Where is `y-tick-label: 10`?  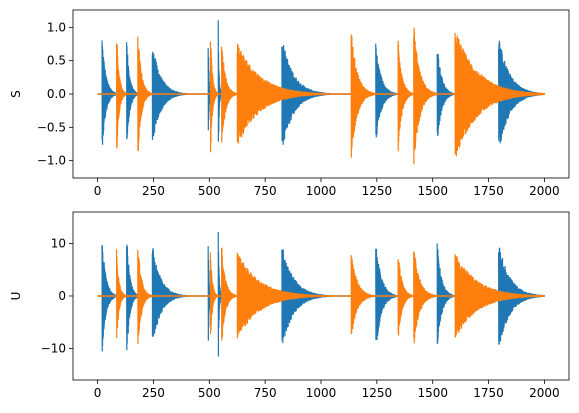 y-tick-label: 10 is located at coordinates (58, 244).